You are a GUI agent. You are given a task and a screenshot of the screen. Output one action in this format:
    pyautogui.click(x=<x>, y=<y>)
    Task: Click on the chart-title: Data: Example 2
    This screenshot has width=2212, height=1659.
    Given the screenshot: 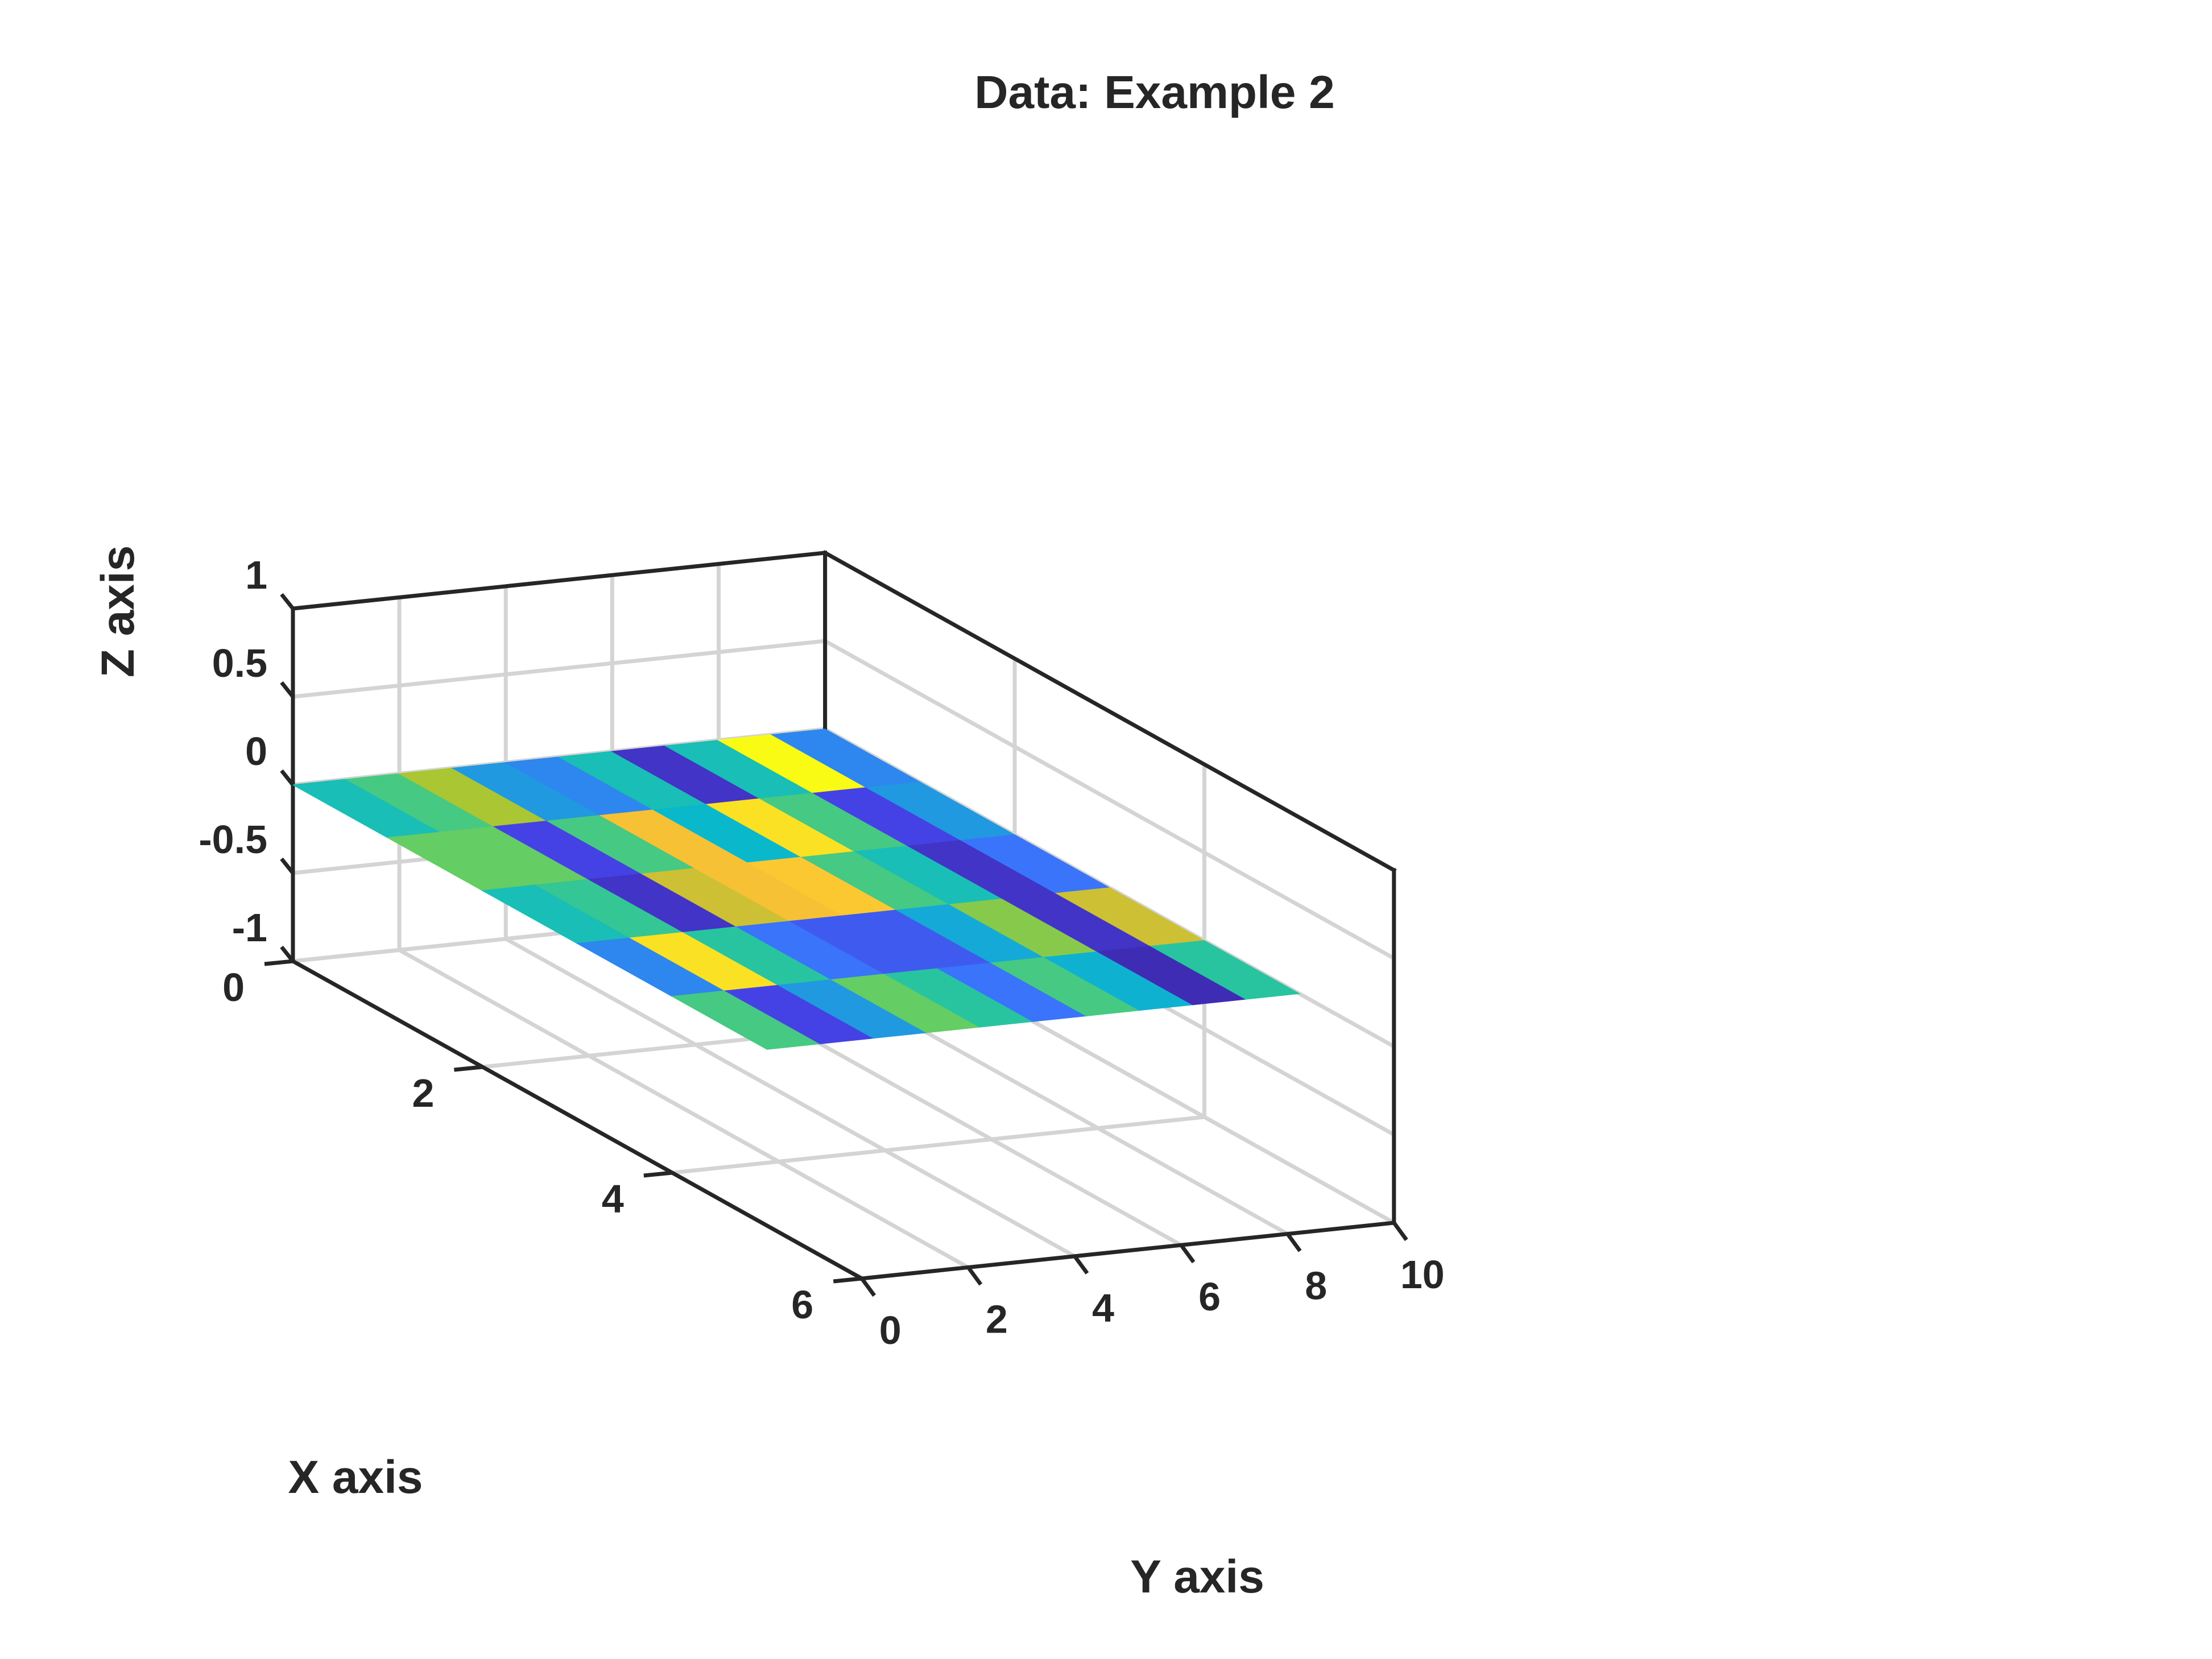 What is the action you would take?
    pyautogui.click(x=1154, y=93)
    